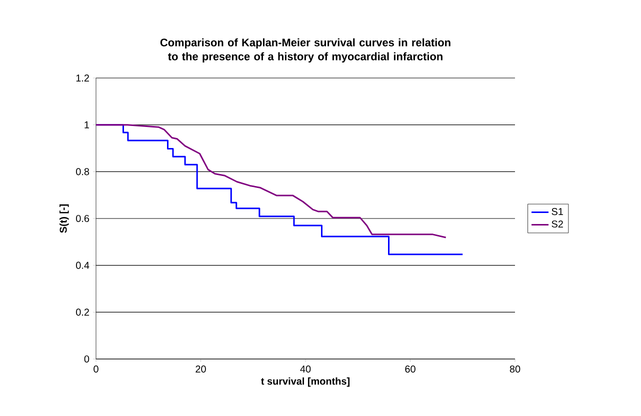 Image resolution: width=641 pixels, height=416 pixels. I want to click on y-axis-title: S(t) [-], so click(64, 218).